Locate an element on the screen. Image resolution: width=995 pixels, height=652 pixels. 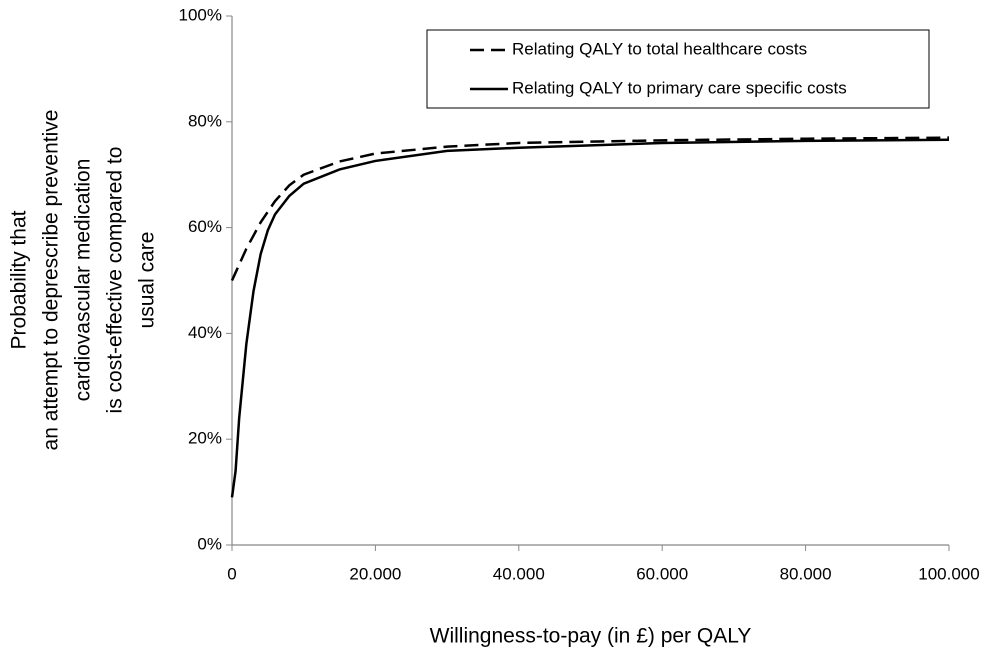
x-tick-label: 60.000 is located at coordinates (662, 573).